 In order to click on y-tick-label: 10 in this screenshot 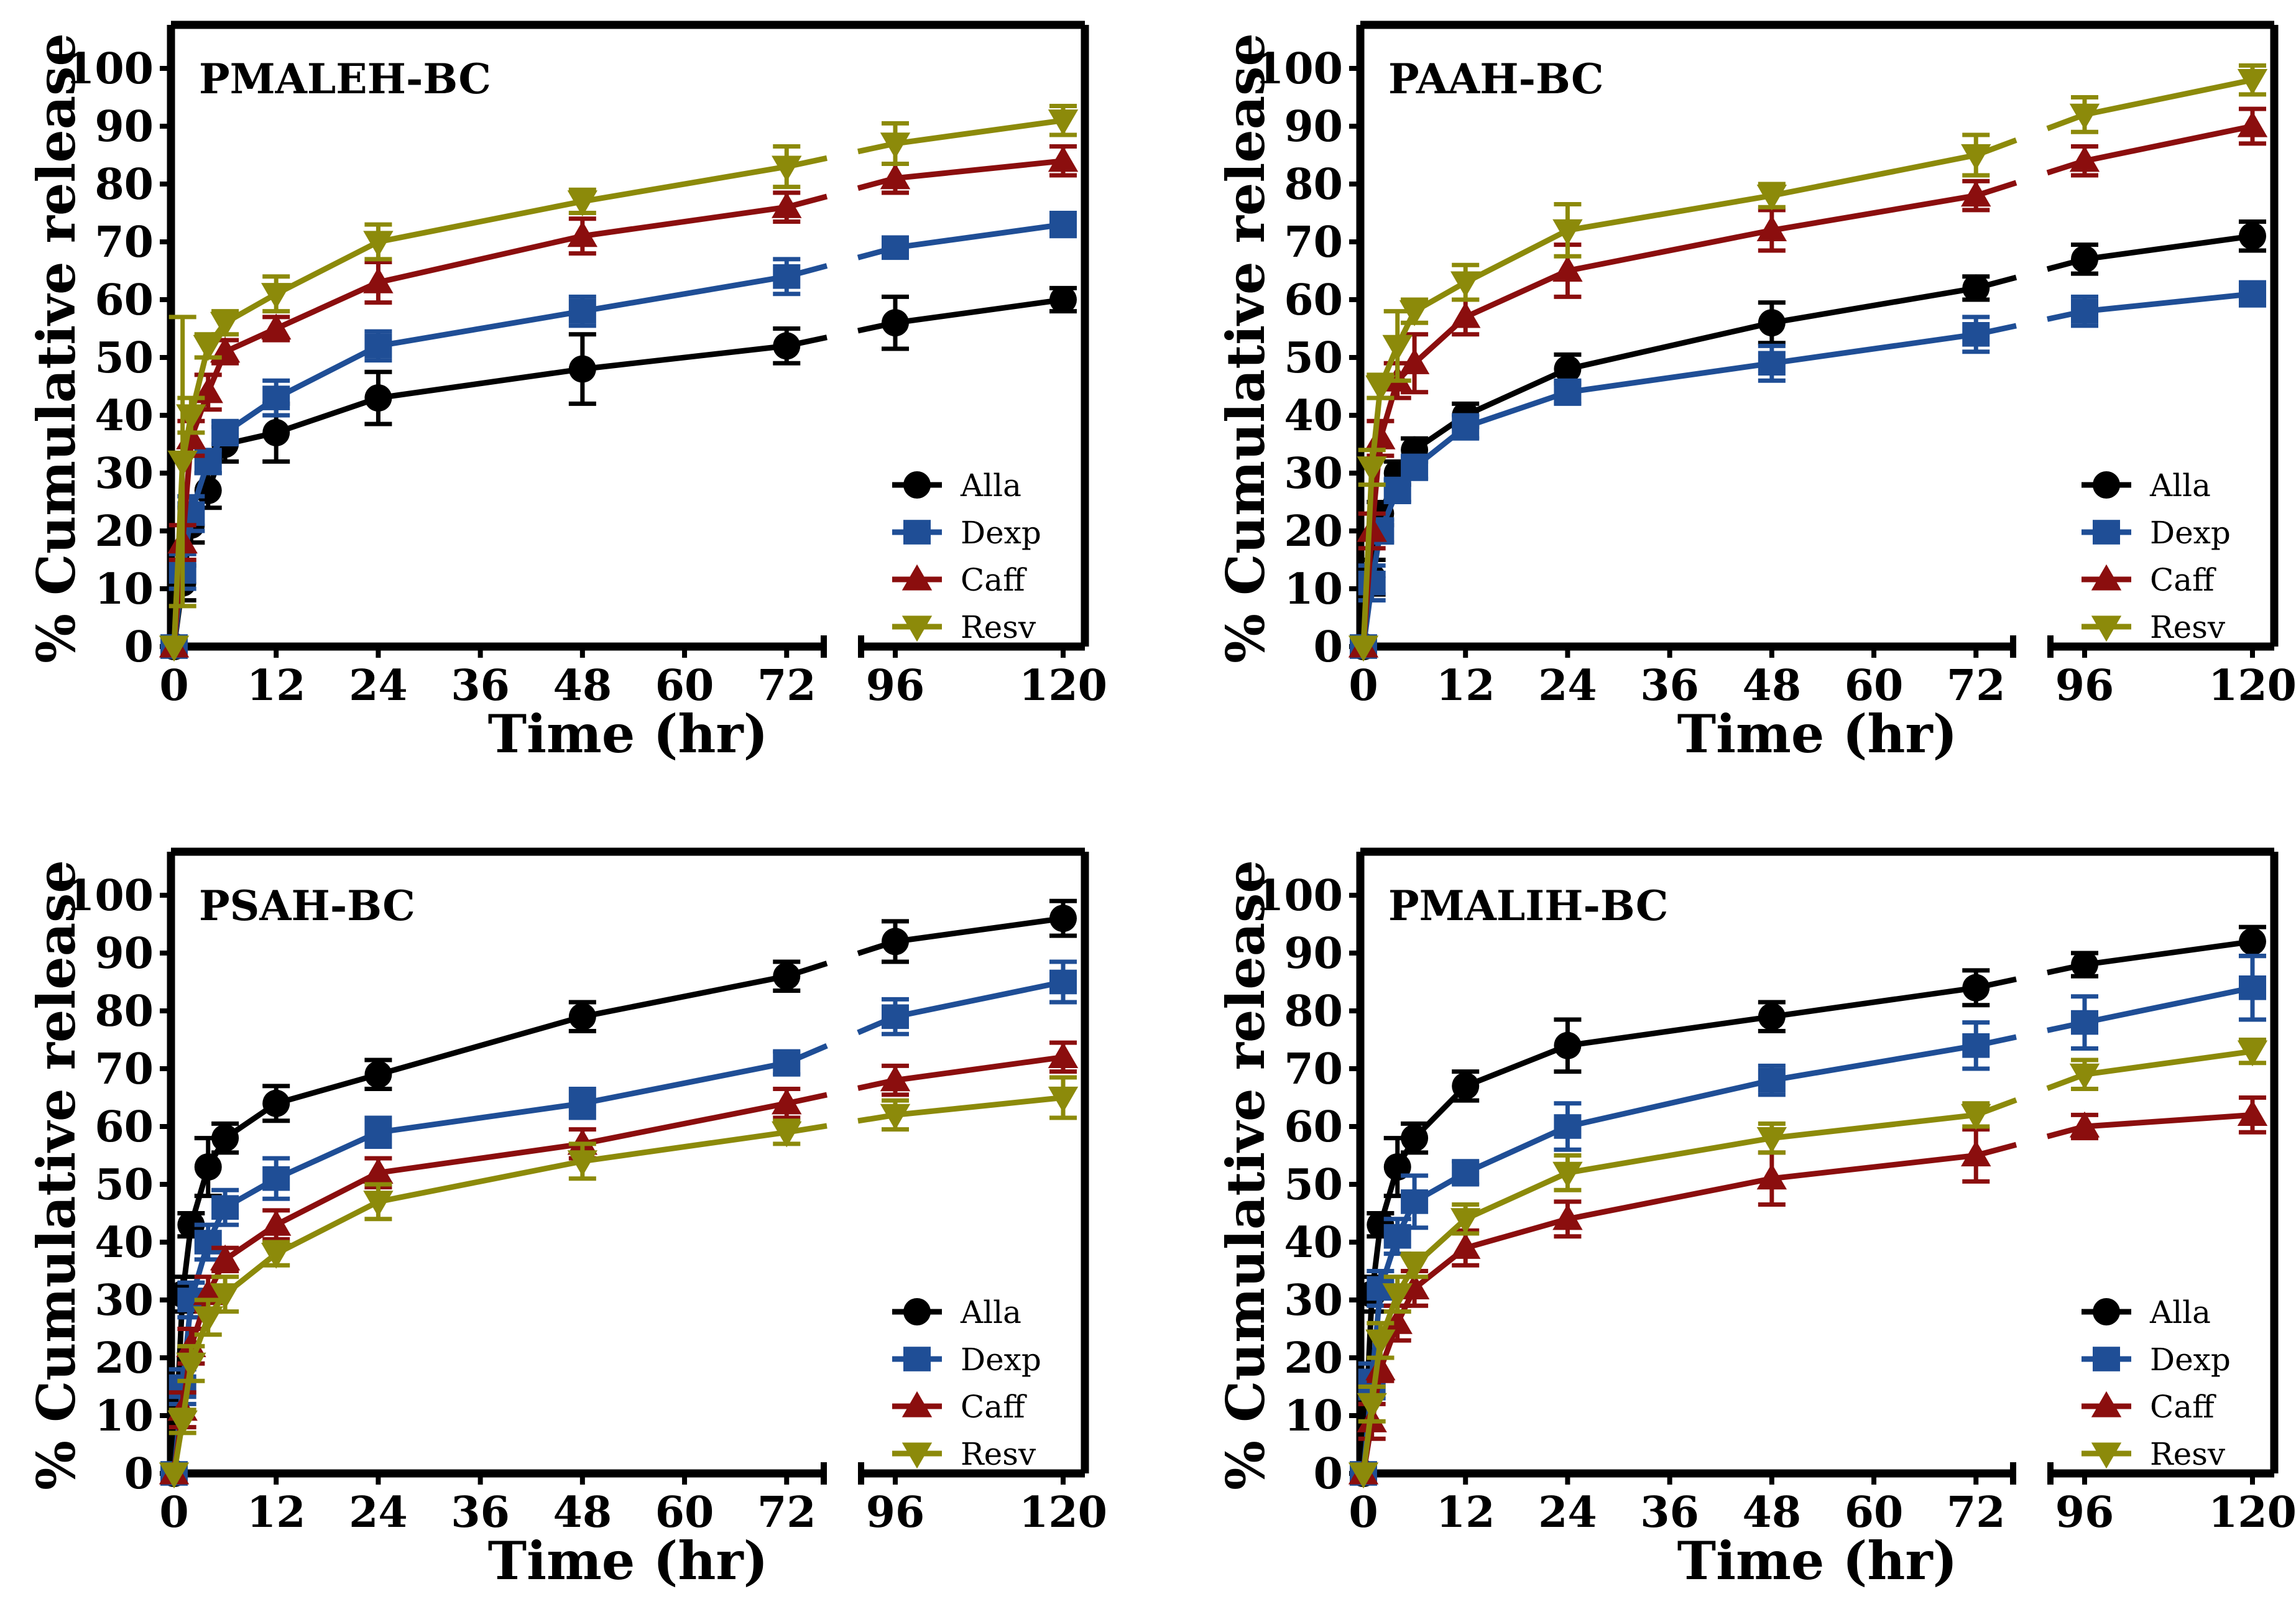, I will do `click(1313, 1416)`.